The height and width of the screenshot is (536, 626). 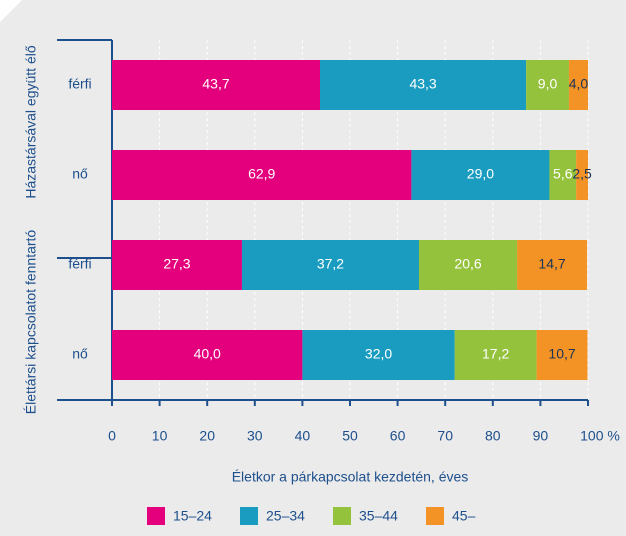 I want to click on data-label: 20,6, so click(x=467, y=264).